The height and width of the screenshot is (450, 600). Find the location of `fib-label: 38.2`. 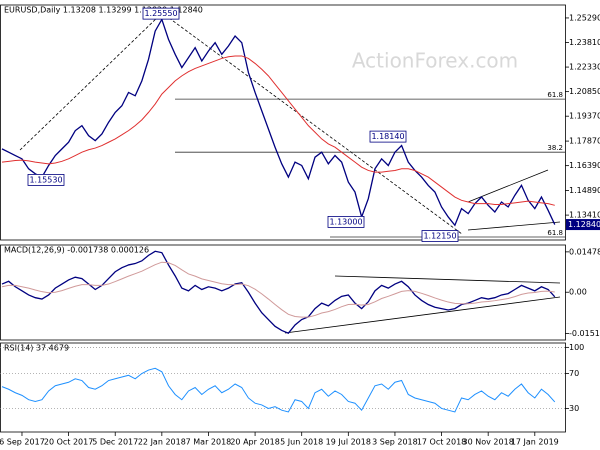

fib-label: 38.2 is located at coordinates (555, 148).